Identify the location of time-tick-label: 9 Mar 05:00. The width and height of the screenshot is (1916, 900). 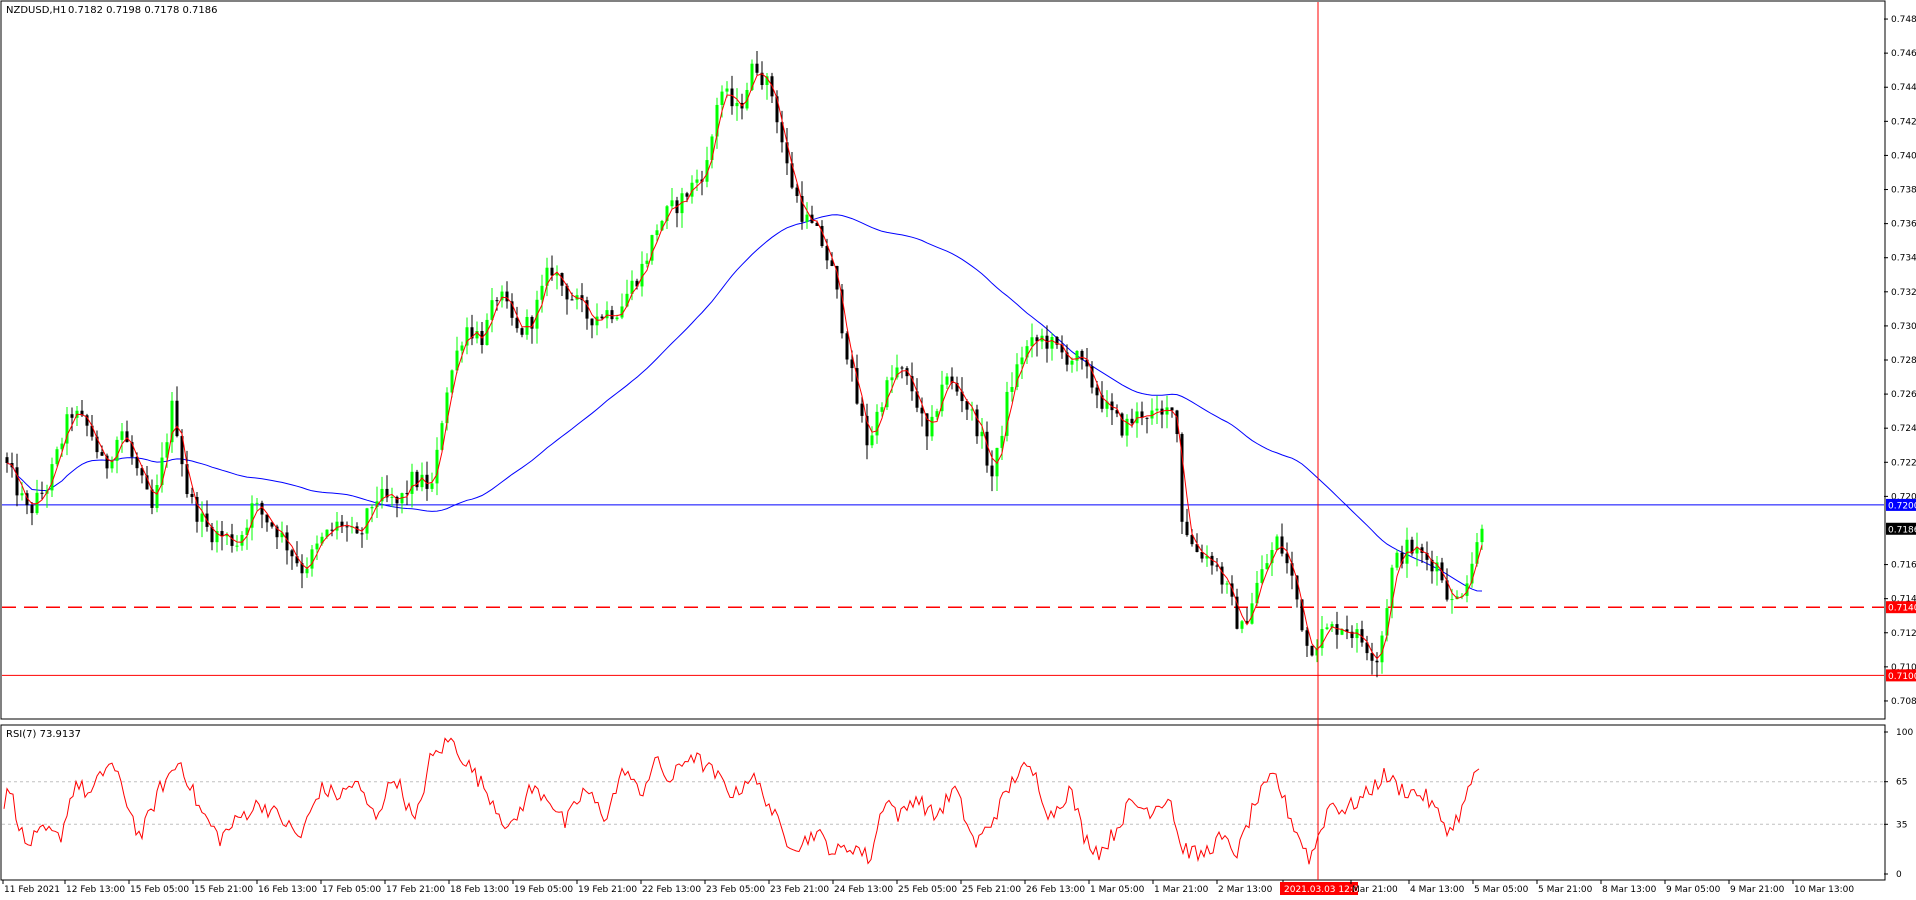
(1693, 890).